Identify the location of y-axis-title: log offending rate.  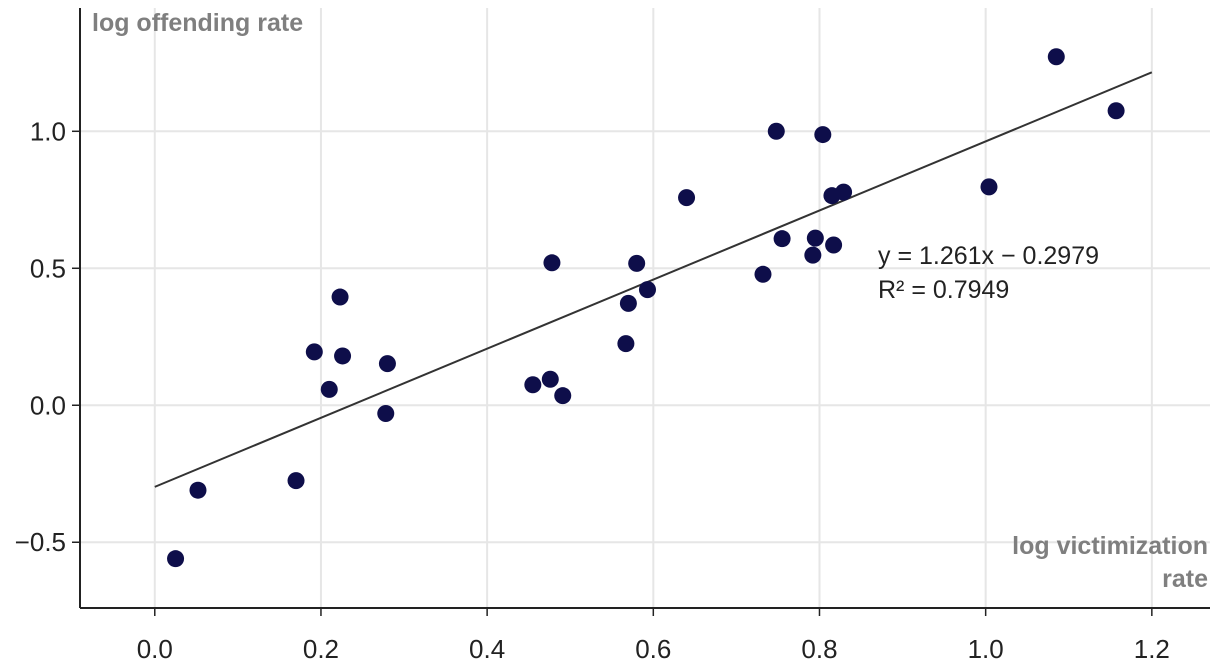
(197, 23).